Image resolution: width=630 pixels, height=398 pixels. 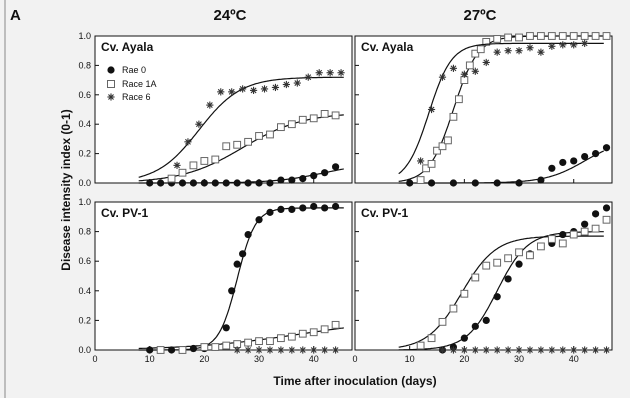 What do you see at coordinates (204, 359) in the screenshot?
I see `x-tick-label: 20` at bounding box center [204, 359].